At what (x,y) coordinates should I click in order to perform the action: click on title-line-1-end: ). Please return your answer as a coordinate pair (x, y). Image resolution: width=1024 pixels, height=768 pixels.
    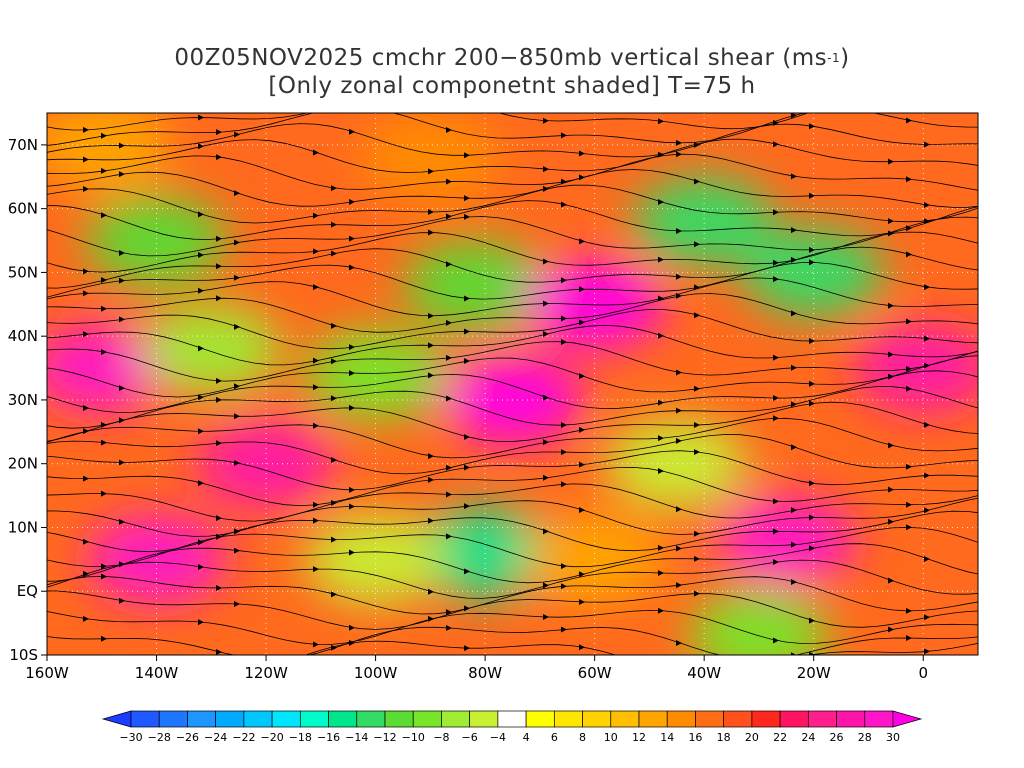
    Looking at the image, I should click on (845, 58).